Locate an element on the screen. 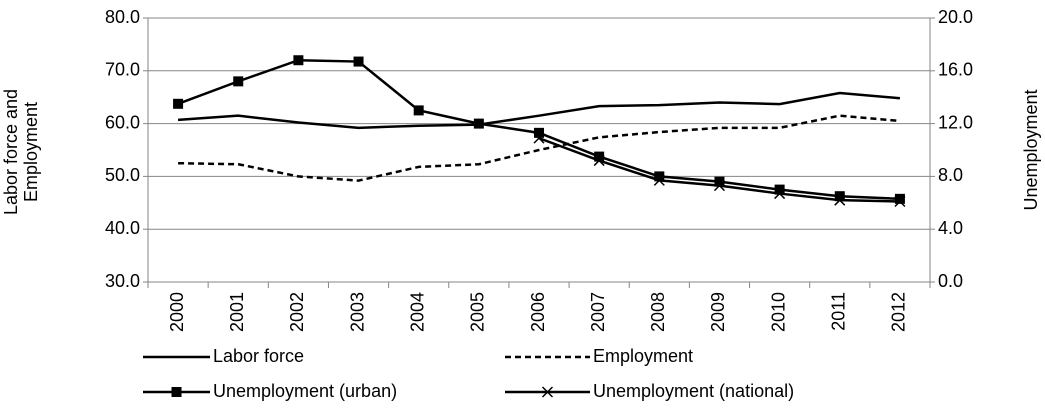 The image size is (1045, 412). x-tick-label: 2011 is located at coordinates (839, 311).